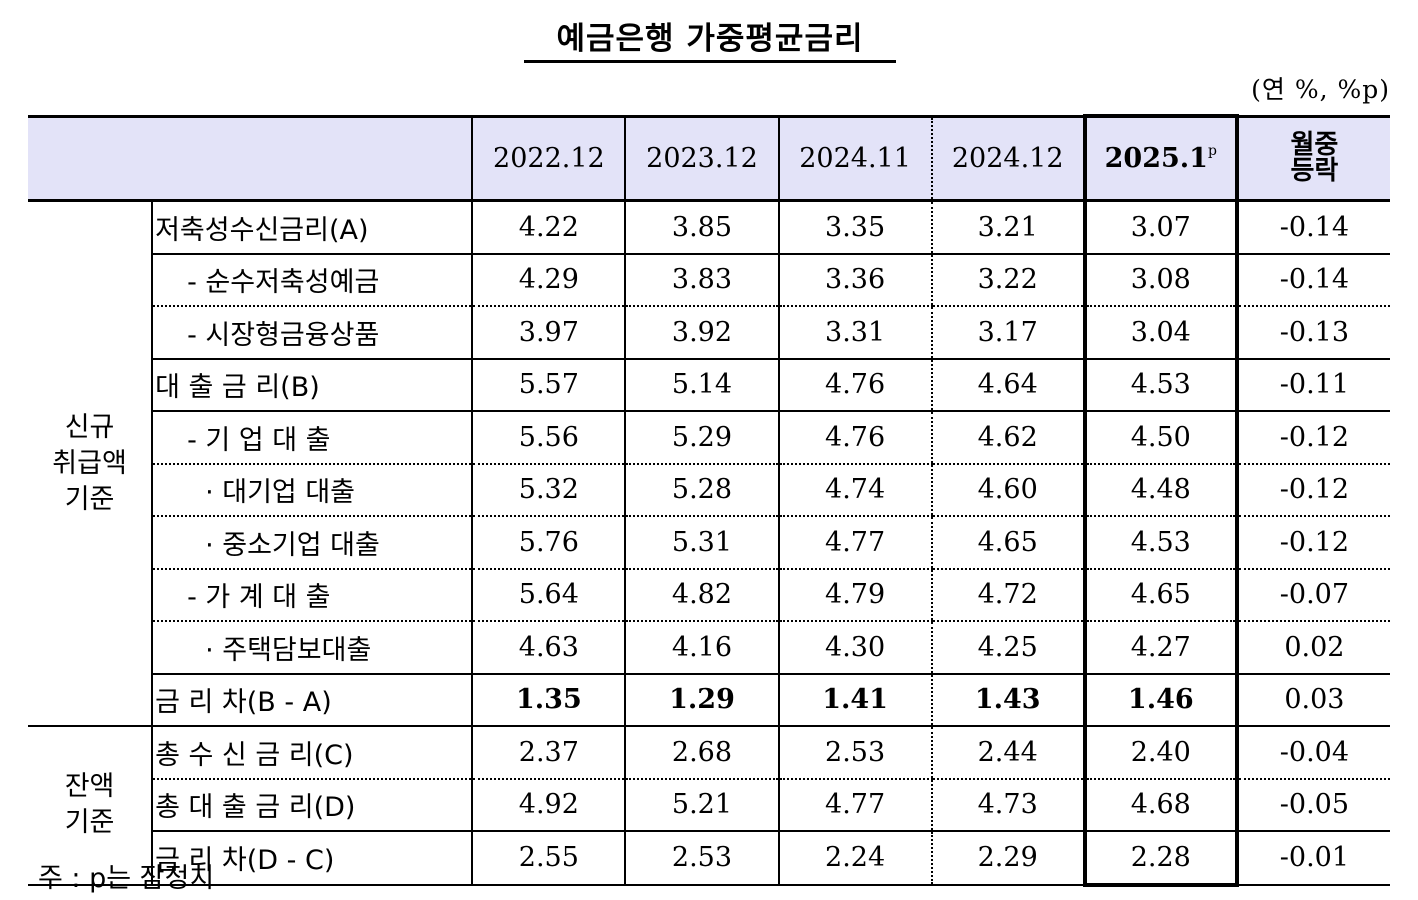  Describe the element at coordinates (1007, 280) in the screenshot. I see `cell: 3.22` at that location.